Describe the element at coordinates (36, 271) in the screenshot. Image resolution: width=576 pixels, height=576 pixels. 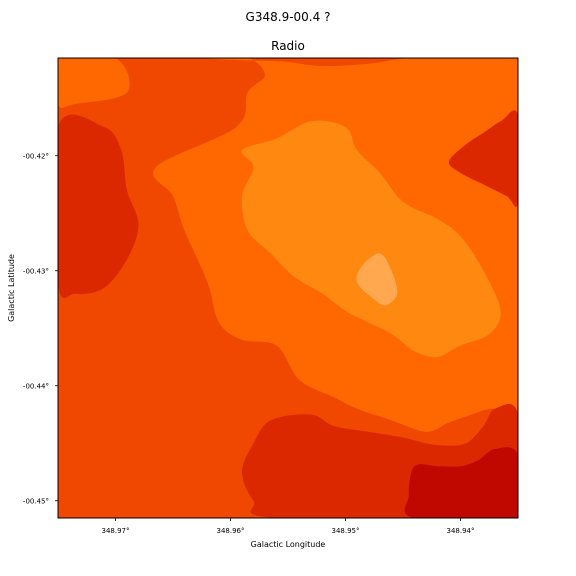
I see `y-tick-label: -00.43°` at that location.